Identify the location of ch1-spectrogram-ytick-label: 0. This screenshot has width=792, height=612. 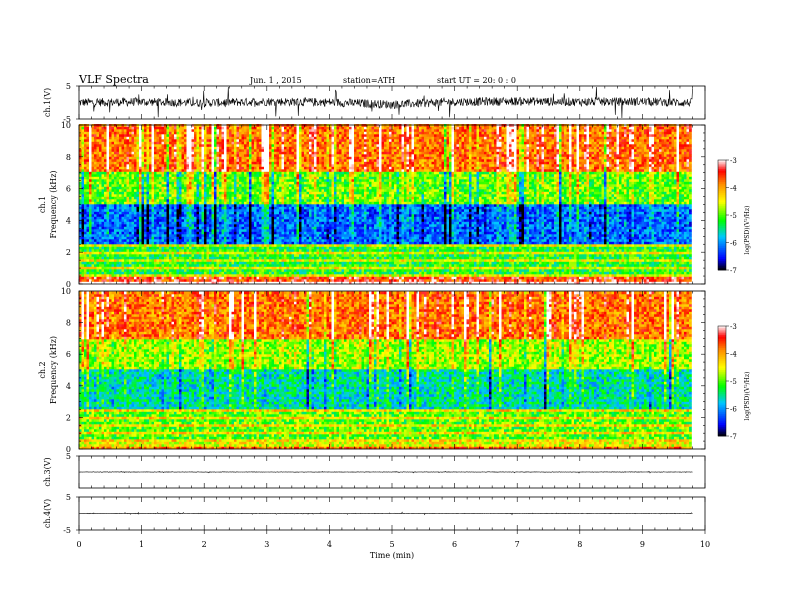
(68, 284).